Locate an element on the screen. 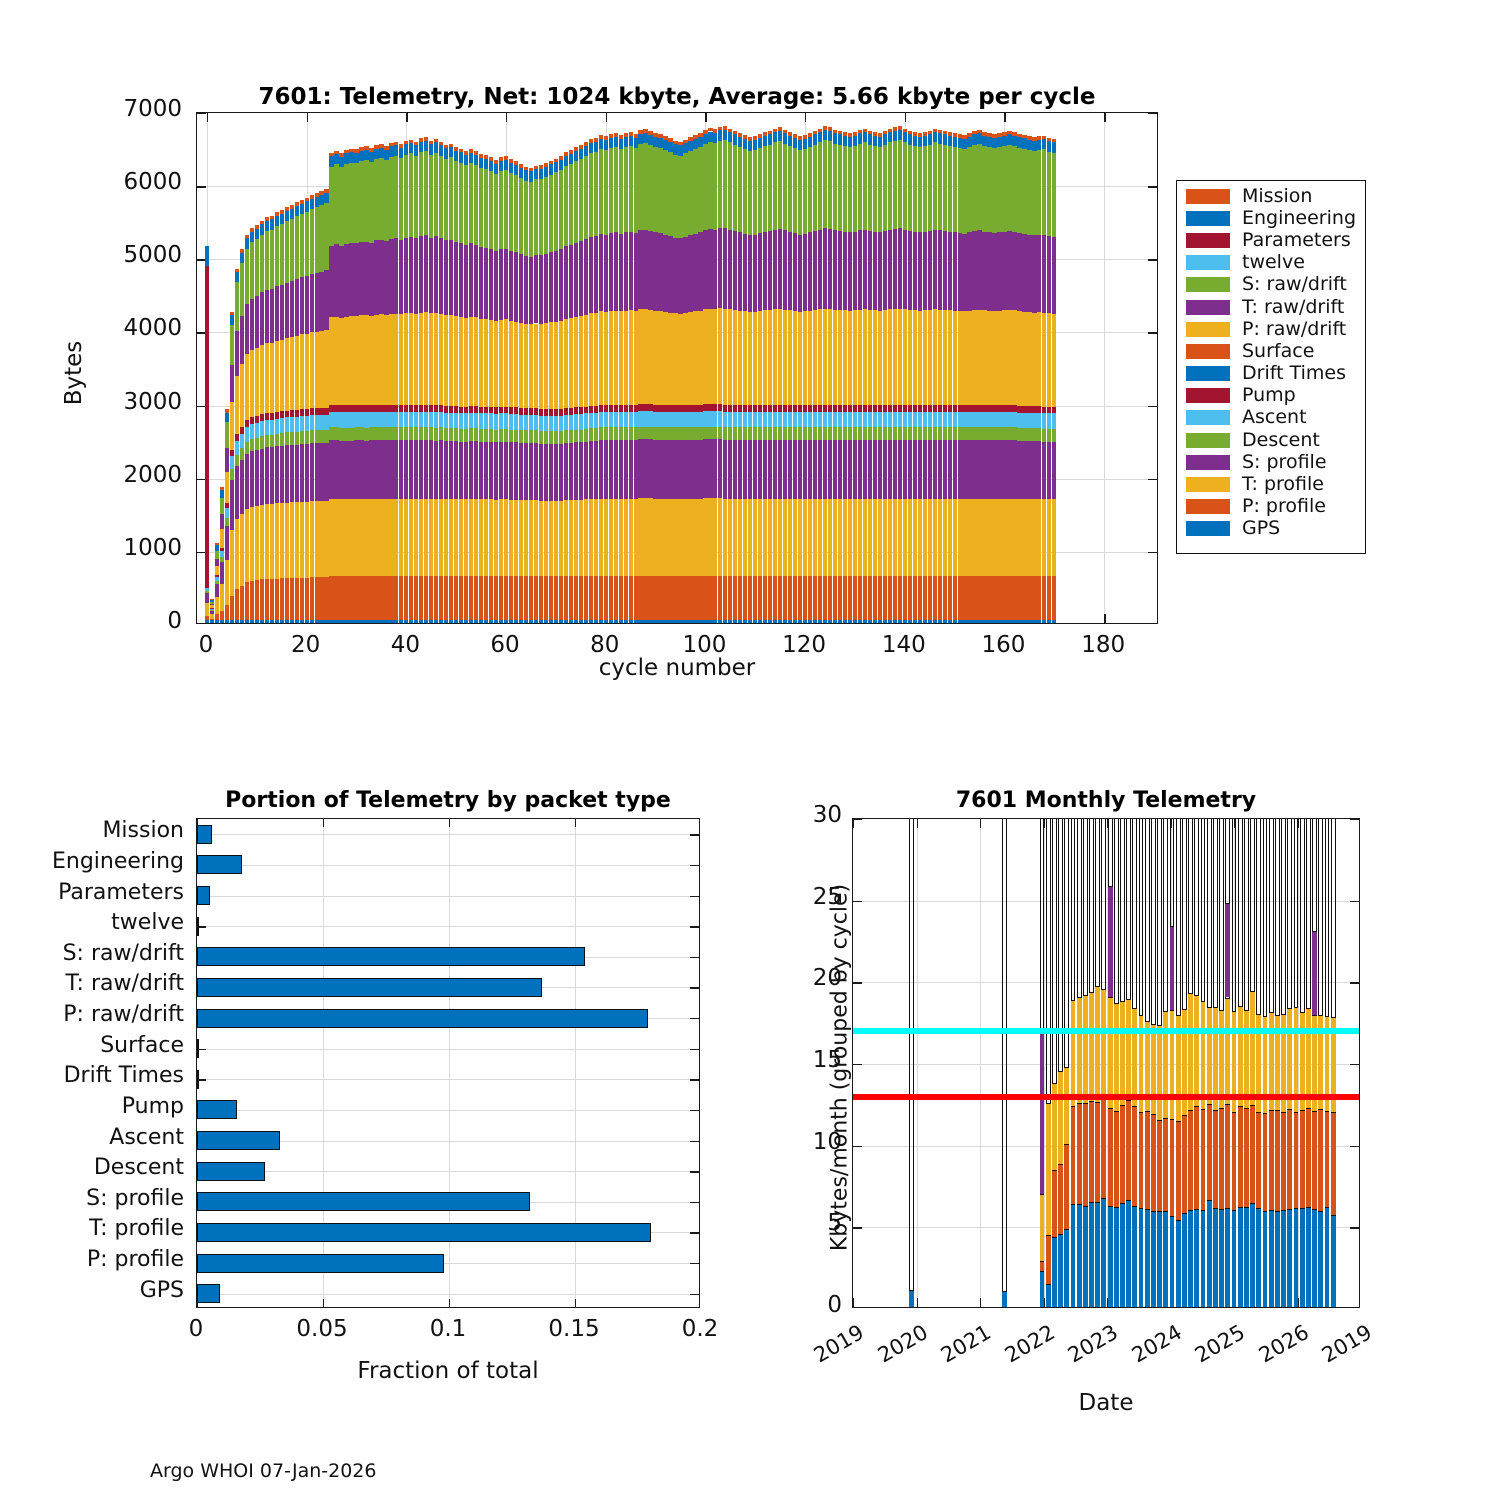 This screenshot has width=1500, height=1500. legend-item-14: P: profile is located at coordinates (1271, 507).